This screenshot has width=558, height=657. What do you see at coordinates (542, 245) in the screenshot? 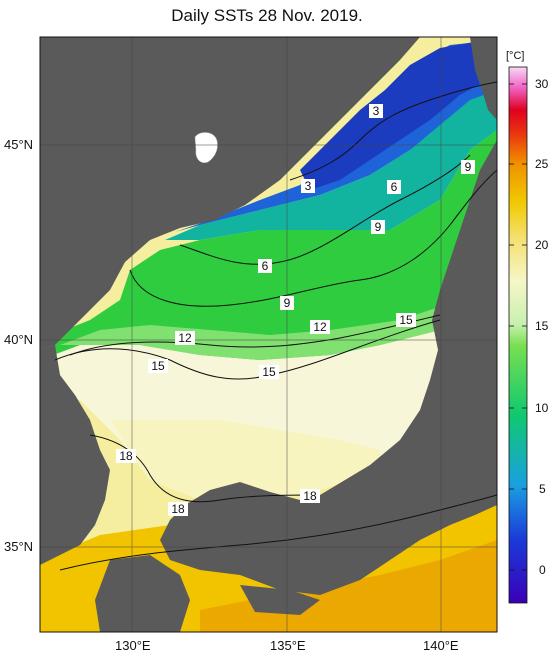
I see `colorbar-tick-label: 20` at bounding box center [542, 245].